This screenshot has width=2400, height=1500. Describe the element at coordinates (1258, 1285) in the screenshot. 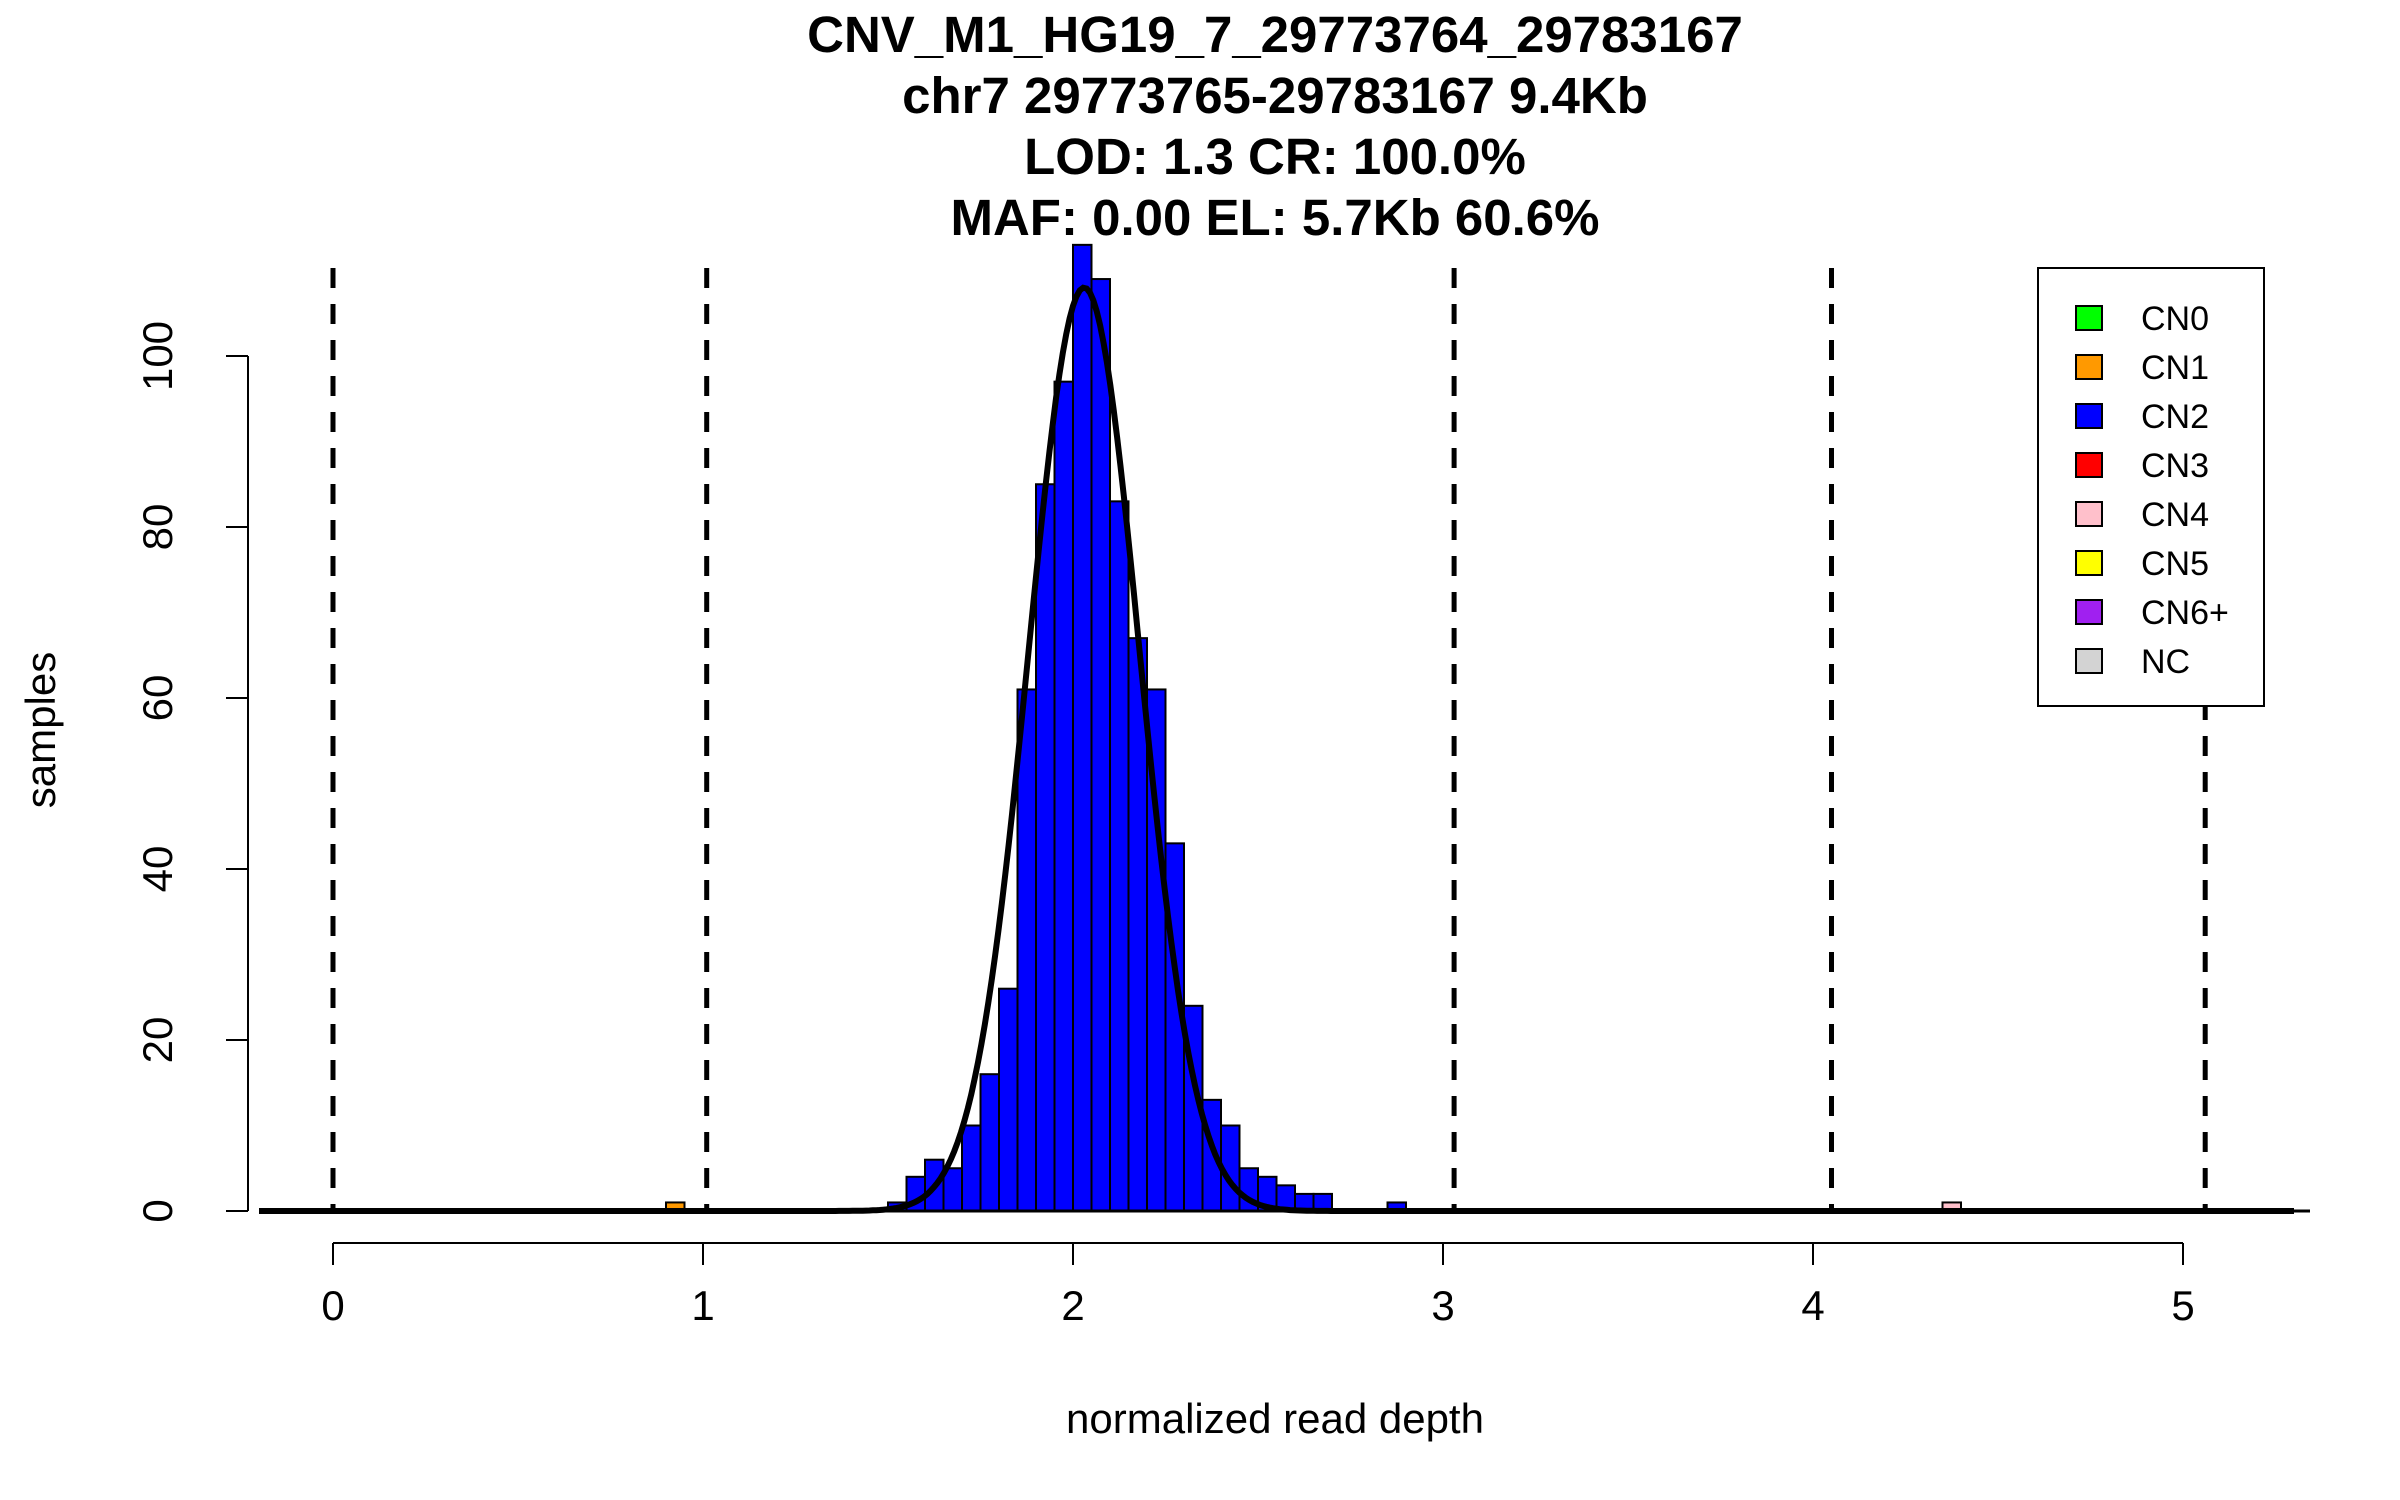

I see `x-axis: 0 1 2 3 4 5` at that location.